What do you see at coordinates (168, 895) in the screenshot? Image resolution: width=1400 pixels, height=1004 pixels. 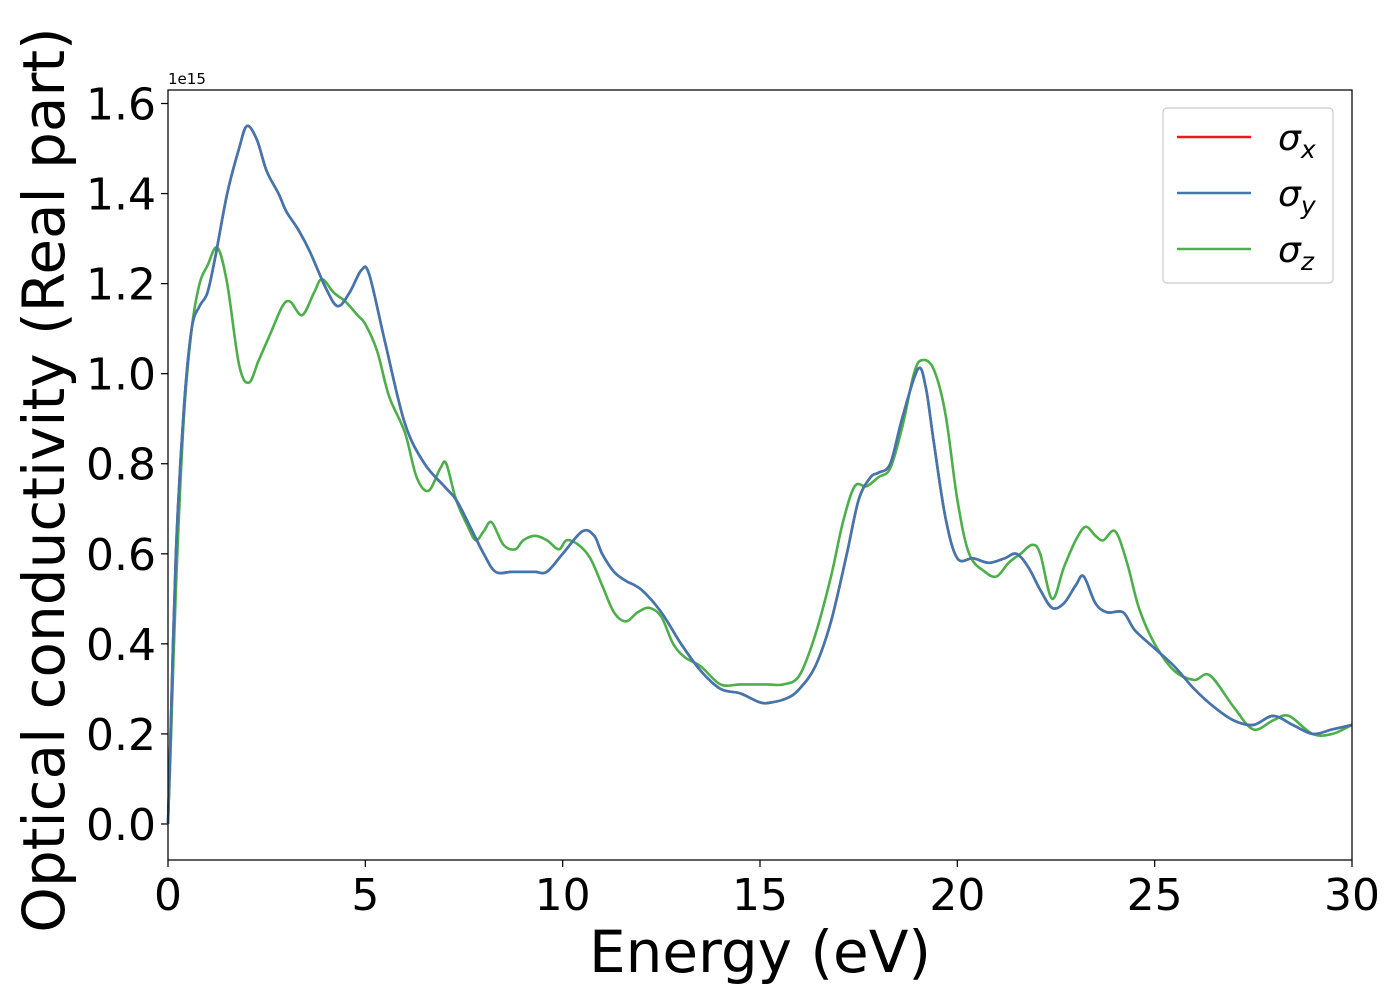 I see `x-tick-label-0: 0` at bounding box center [168, 895].